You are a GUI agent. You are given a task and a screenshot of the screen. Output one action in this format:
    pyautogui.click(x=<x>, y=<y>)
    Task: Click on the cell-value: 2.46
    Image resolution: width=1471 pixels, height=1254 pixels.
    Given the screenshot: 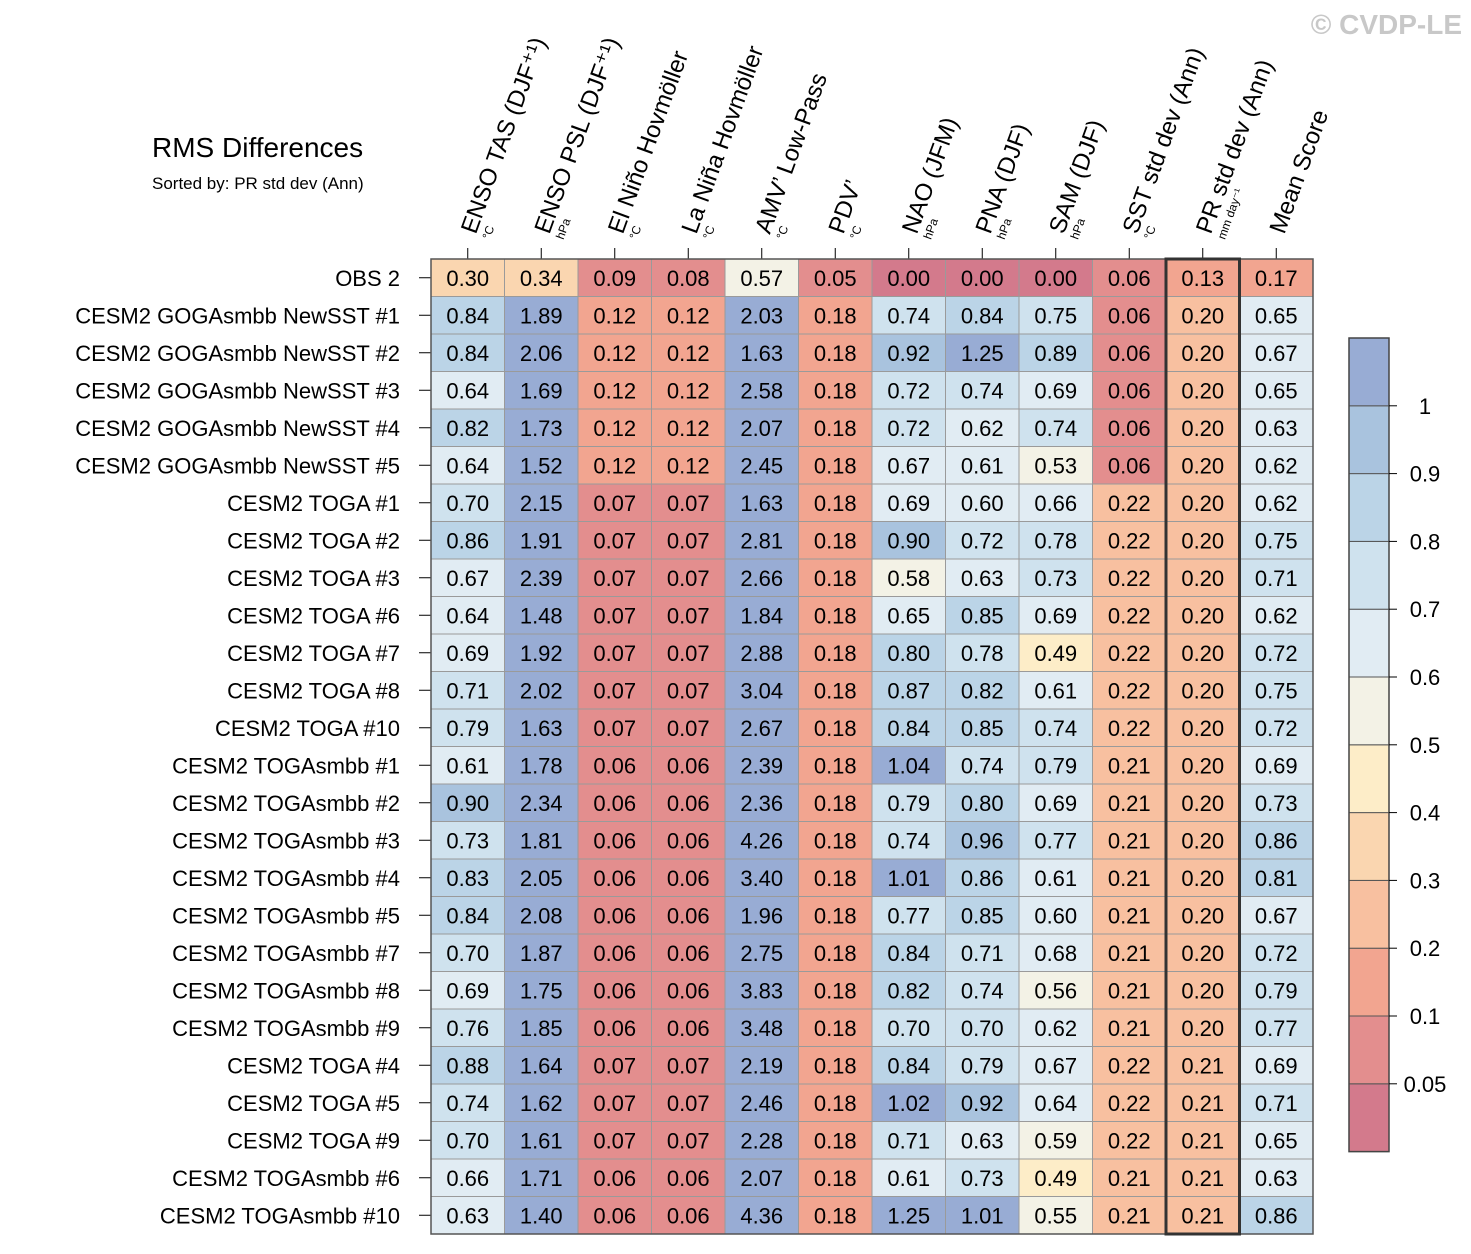 What is the action you would take?
    pyautogui.click(x=761, y=1103)
    